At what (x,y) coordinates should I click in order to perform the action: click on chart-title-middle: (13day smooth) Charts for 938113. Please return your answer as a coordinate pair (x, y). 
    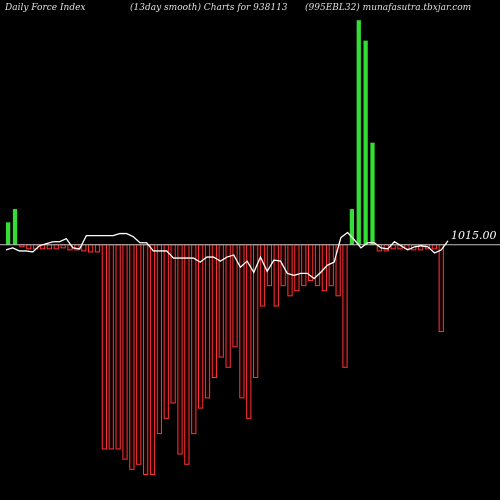
    Looking at the image, I should click on (209, 8).